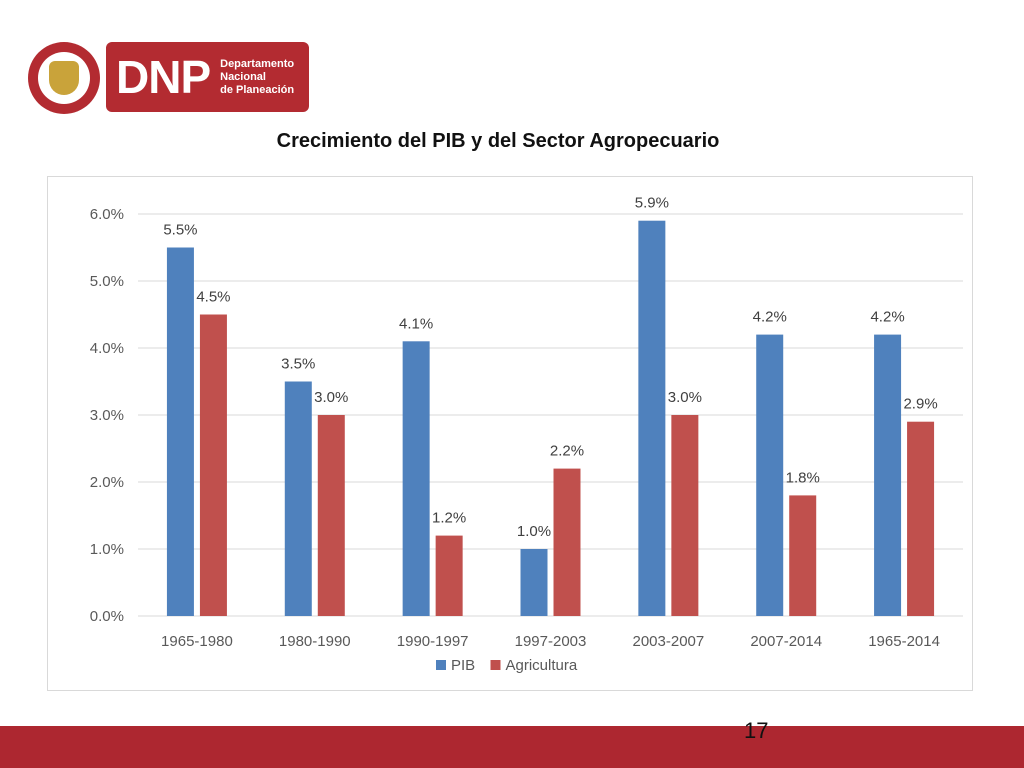 The width and height of the screenshot is (1024, 768). Describe the element at coordinates (542, 665) in the screenshot. I see `legend-label-agricultura: Agricultura` at that location.